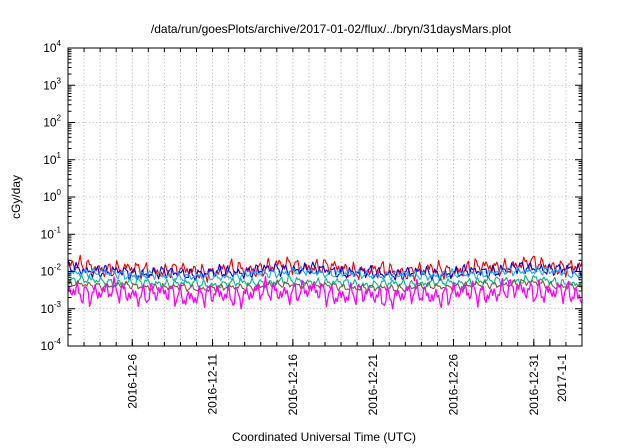 This screenshot has width=640, height=448. I want to click on y-tick-label: 10², so click(52, 122).